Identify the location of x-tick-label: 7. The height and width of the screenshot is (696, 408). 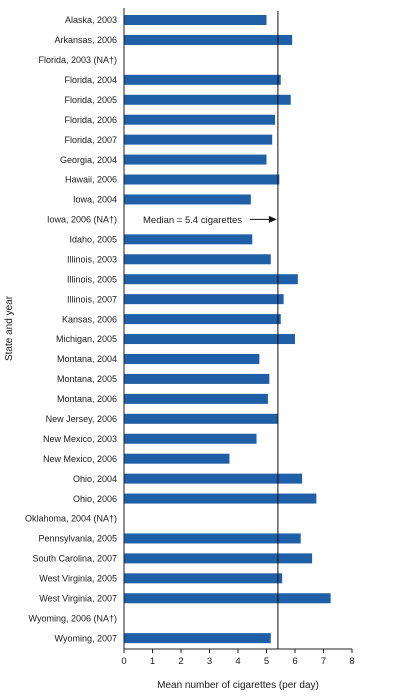
(323, 661).